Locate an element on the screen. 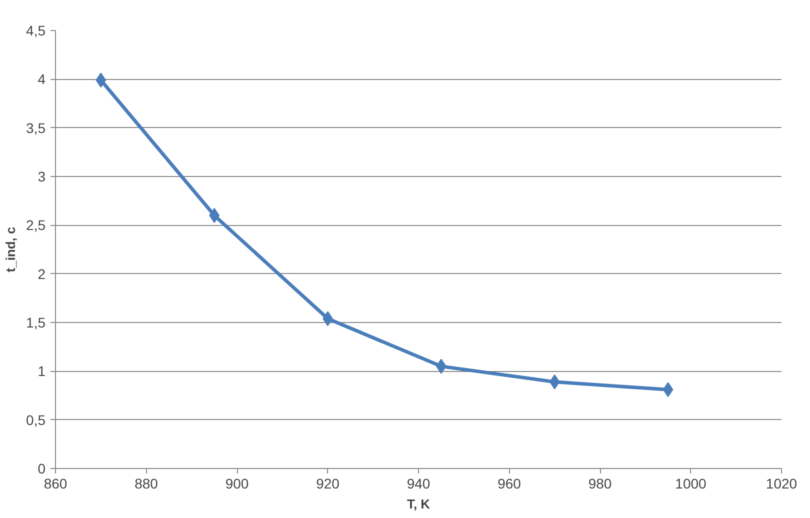  x-tick-label: 880 is located at coordinates (146, 484).